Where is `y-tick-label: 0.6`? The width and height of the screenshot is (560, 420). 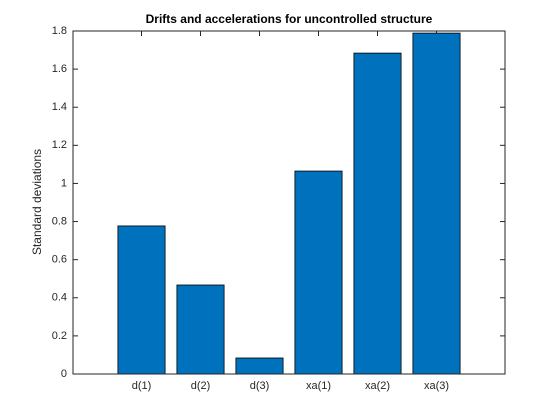 y-tick-label: 0.6 is located at coordinates (59, 260).